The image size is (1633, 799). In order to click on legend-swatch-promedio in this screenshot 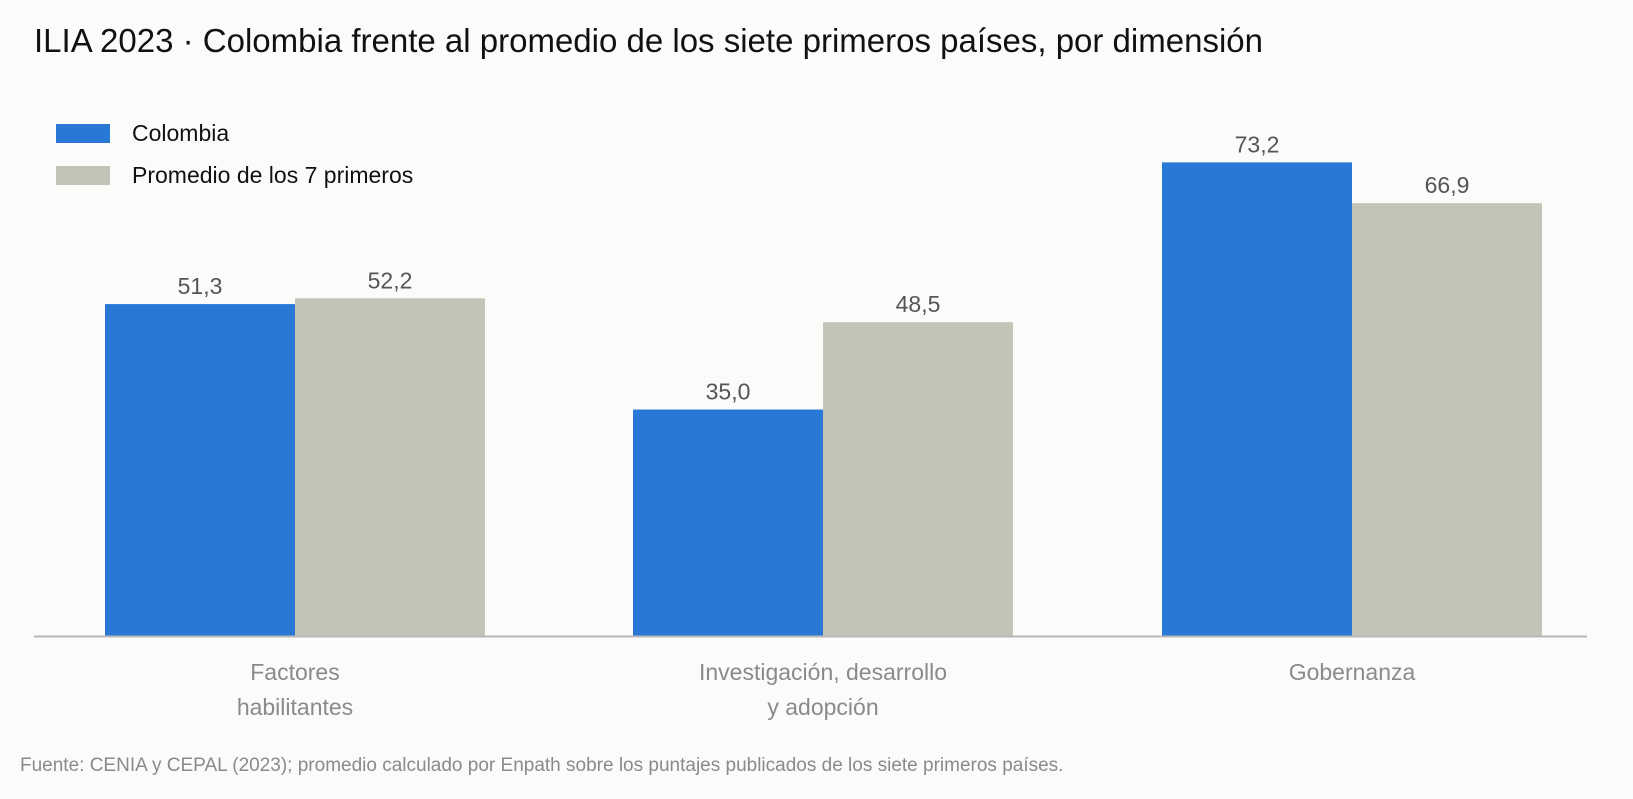, I will do `click(83, 175)`.